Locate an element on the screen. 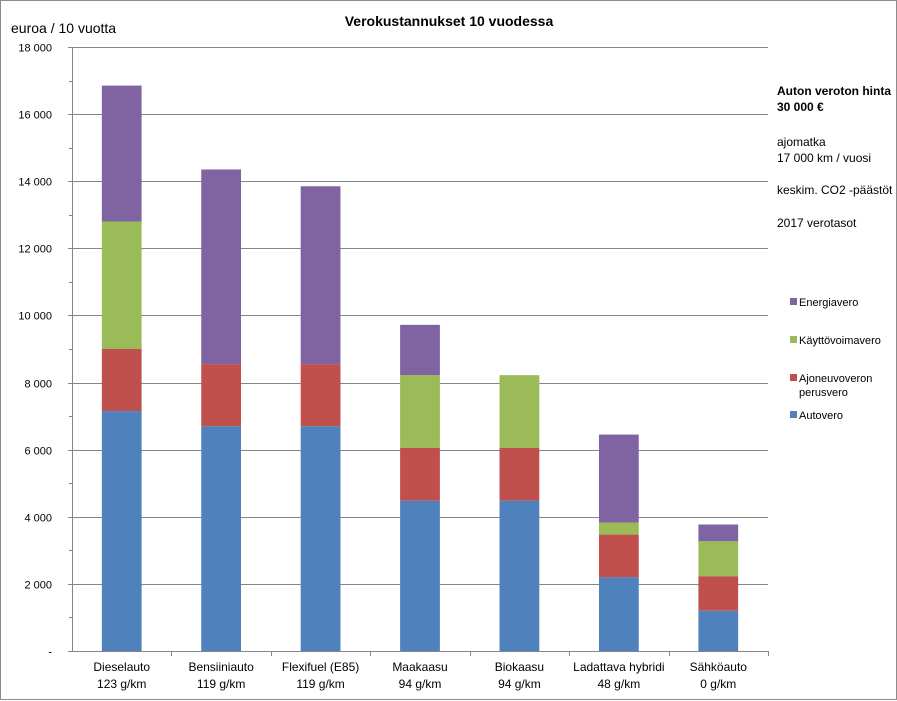  y-axis-label: euroa / 10 vuotta is located at coordinates (63, 28).